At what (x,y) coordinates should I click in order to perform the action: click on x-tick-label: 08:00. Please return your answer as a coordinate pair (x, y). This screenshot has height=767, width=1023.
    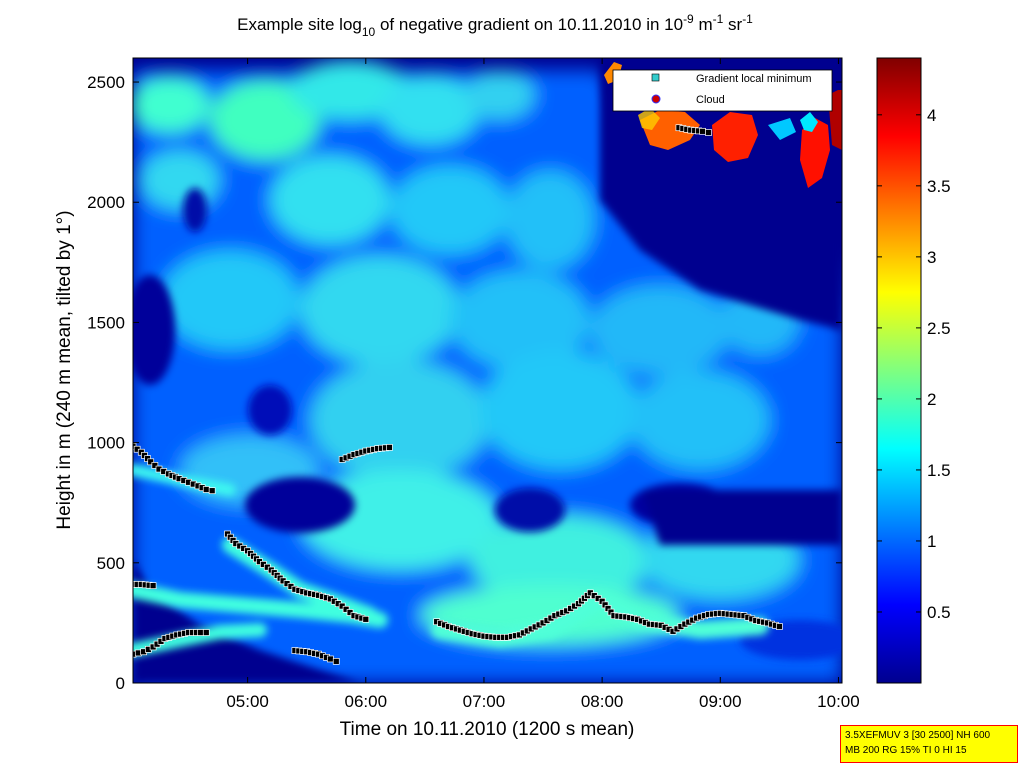
    Looking at the image, I should click on (602, 701).